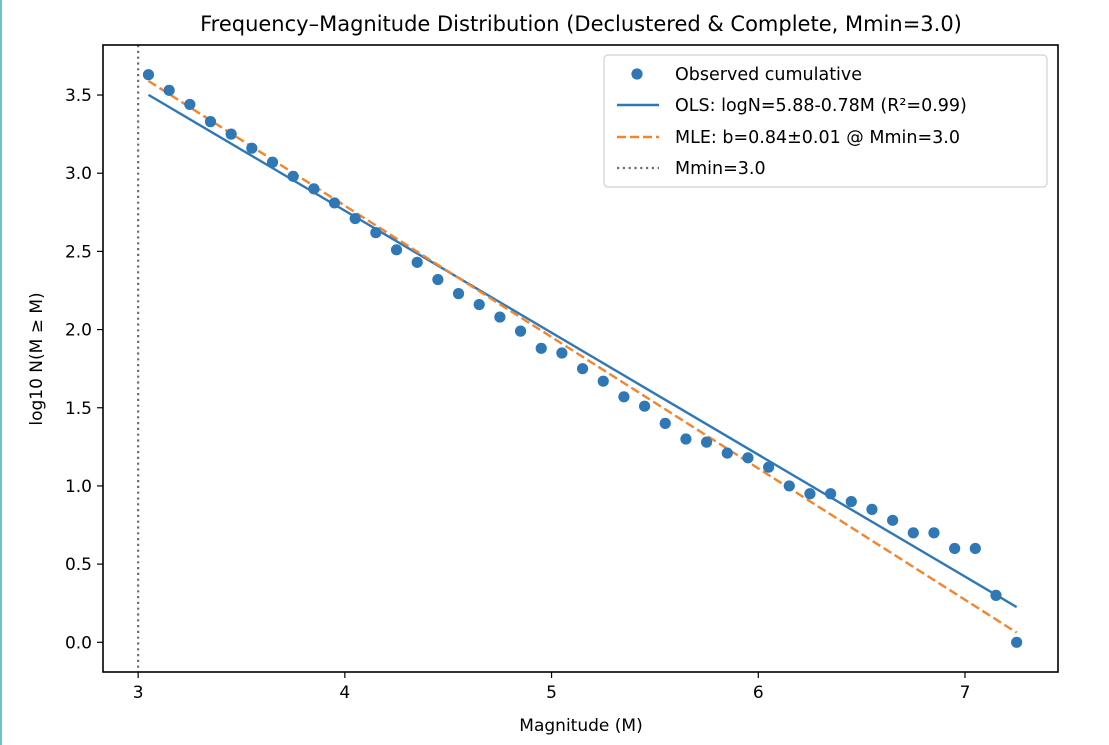  I want to click on x-axis-label: Magnitude (M), so click(580, 726).